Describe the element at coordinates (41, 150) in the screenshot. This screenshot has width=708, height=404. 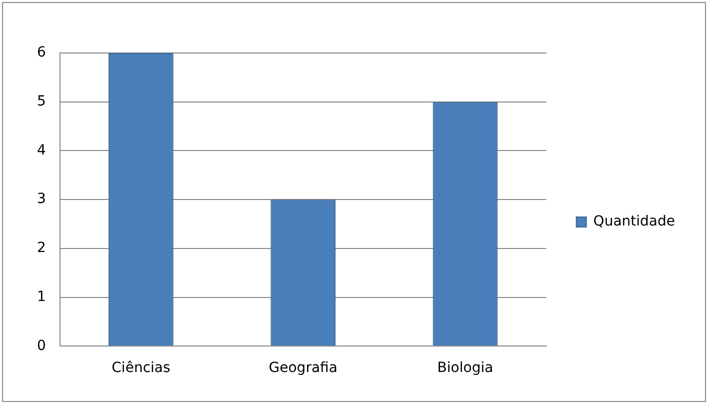
I see `y-tick-label: 4` at that location.